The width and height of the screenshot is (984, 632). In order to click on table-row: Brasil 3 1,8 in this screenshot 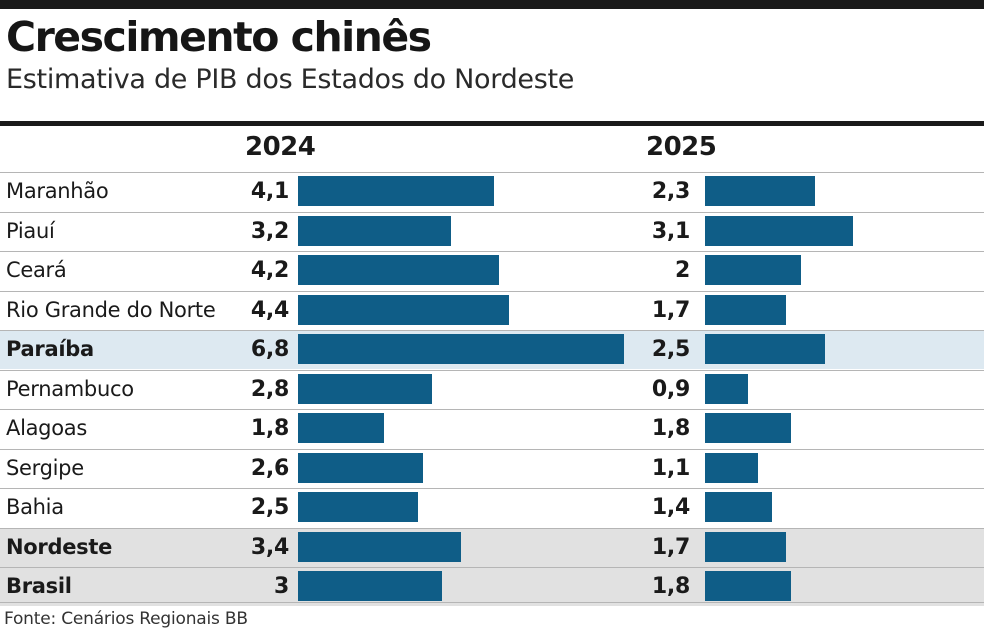, I will do `click(492, 586)`.